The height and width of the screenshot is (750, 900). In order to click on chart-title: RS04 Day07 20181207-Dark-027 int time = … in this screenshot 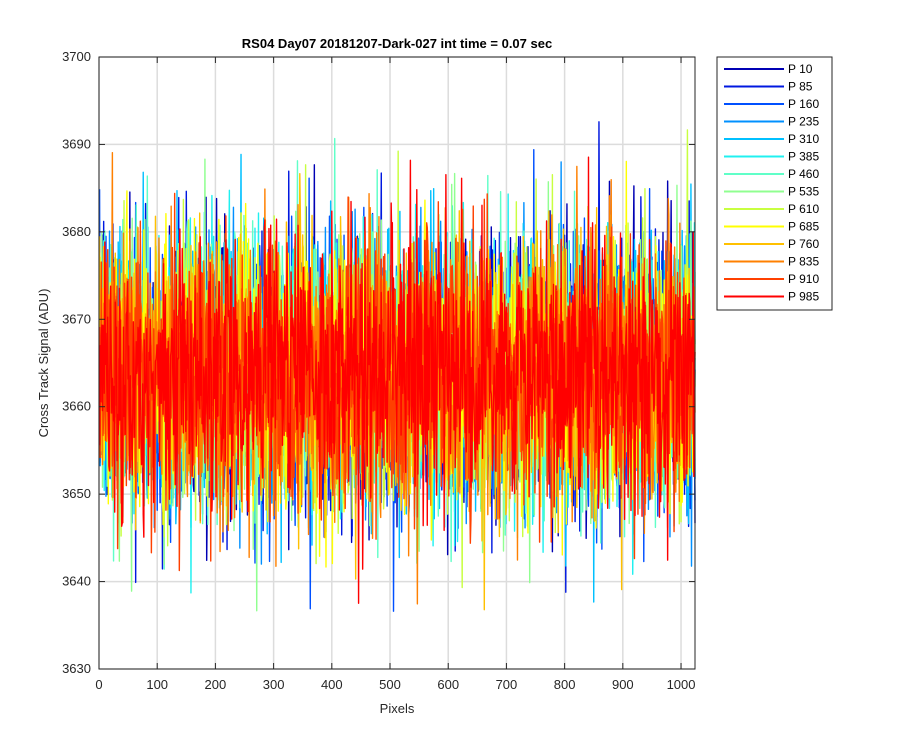, I will do `click(397, 43)`.